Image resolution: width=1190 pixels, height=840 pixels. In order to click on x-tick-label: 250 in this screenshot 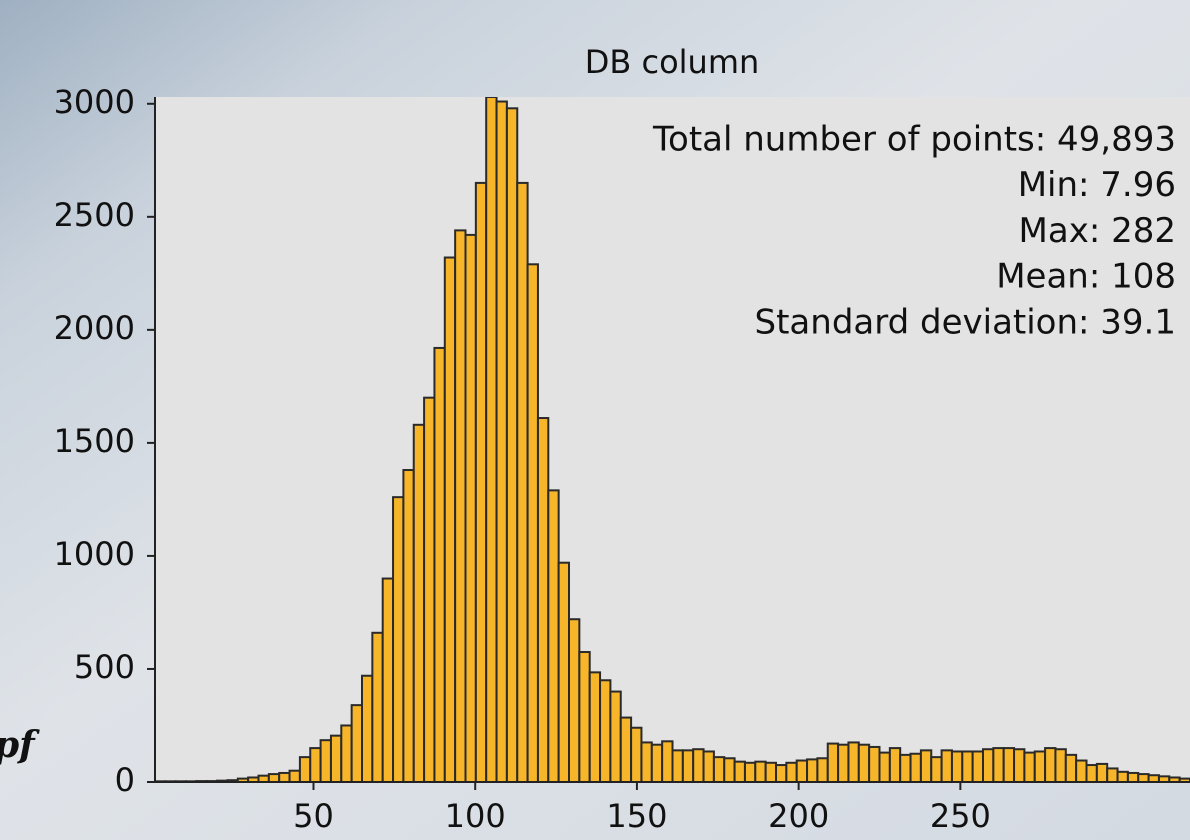, I will do `click(960, 816)`.